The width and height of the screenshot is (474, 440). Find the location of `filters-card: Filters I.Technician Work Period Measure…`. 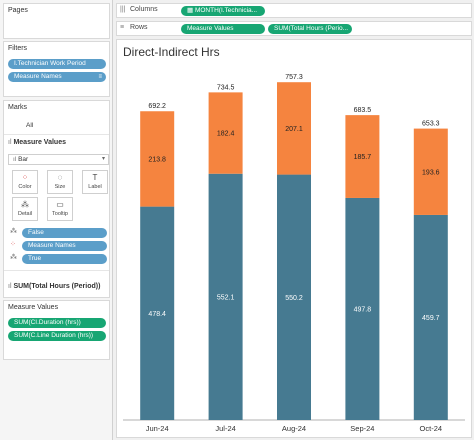

filters-card: Filters I.Technician Work Period Measure… is located at coordinates (56, 69).